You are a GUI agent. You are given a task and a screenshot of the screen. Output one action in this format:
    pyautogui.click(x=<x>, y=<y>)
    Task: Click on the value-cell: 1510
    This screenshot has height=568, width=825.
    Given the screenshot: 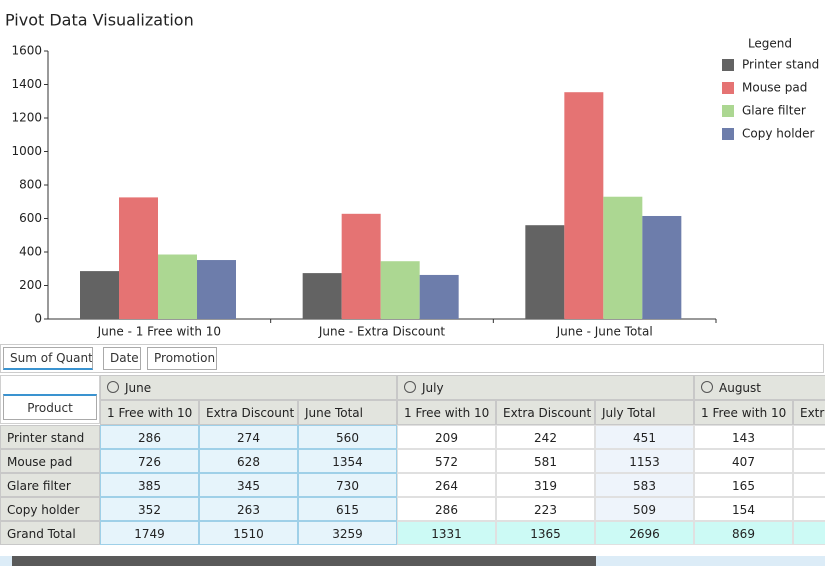 What is the action you would take?
    pyautogui.click(x=248, y=533)
    